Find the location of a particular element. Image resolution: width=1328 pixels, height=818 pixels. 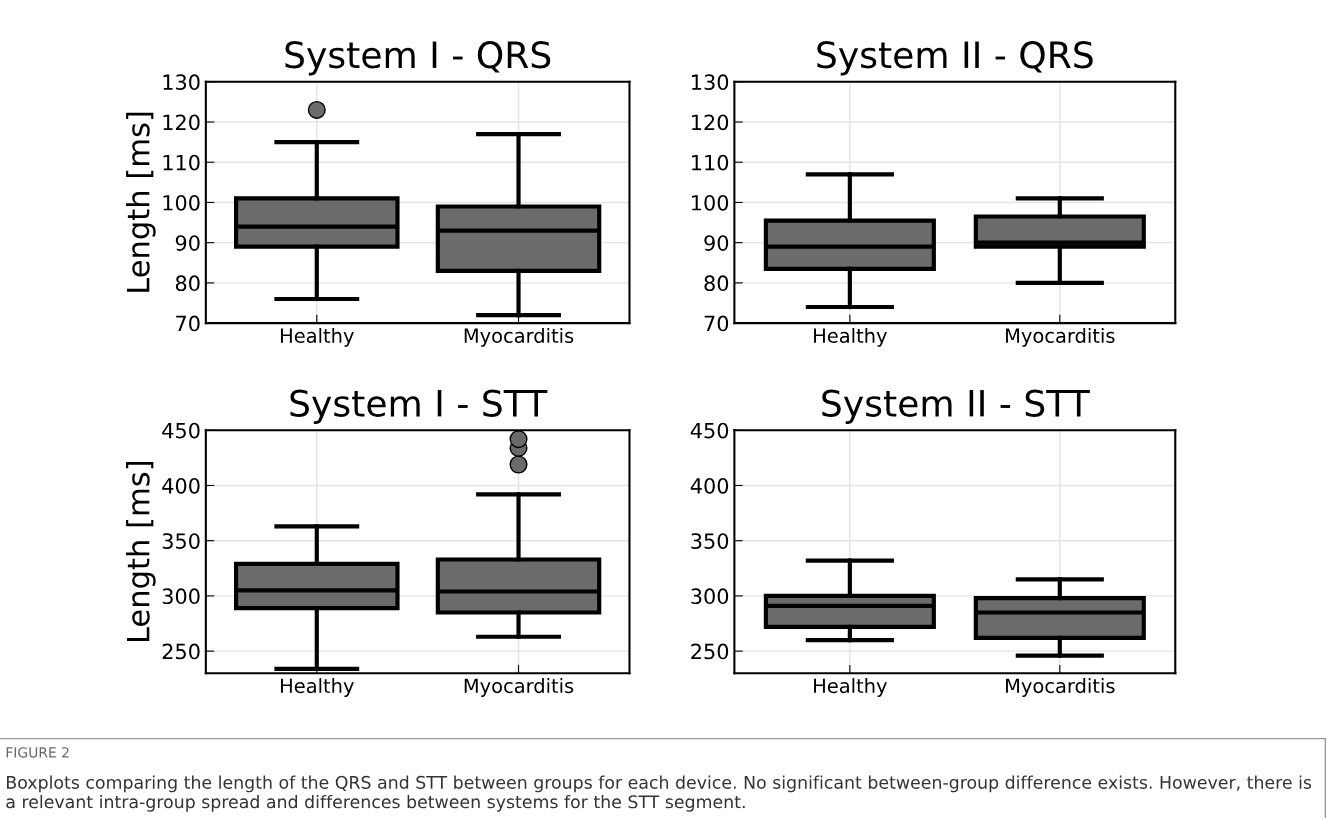

chart-title: System II - QRS is located at coordinates (955, 58).